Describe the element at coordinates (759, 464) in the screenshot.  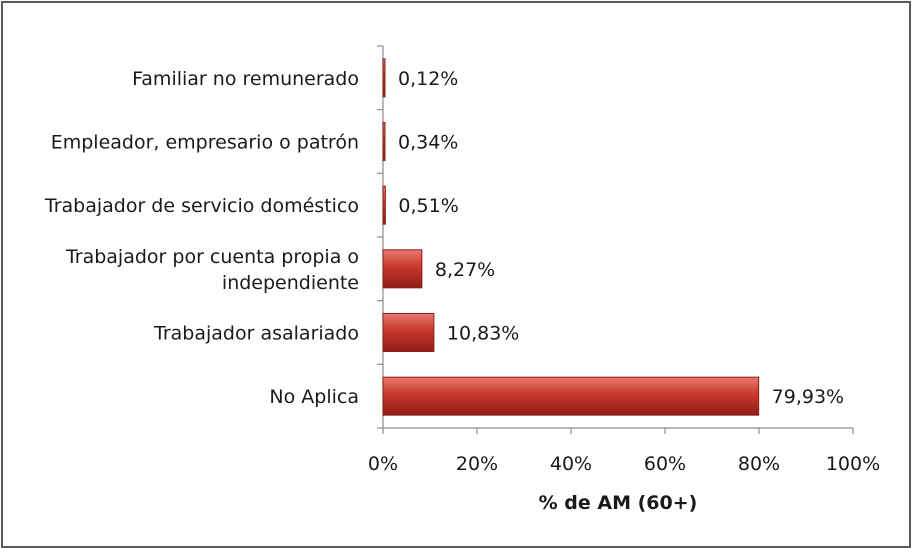
I see `x-tick-label: 80%` at that location.